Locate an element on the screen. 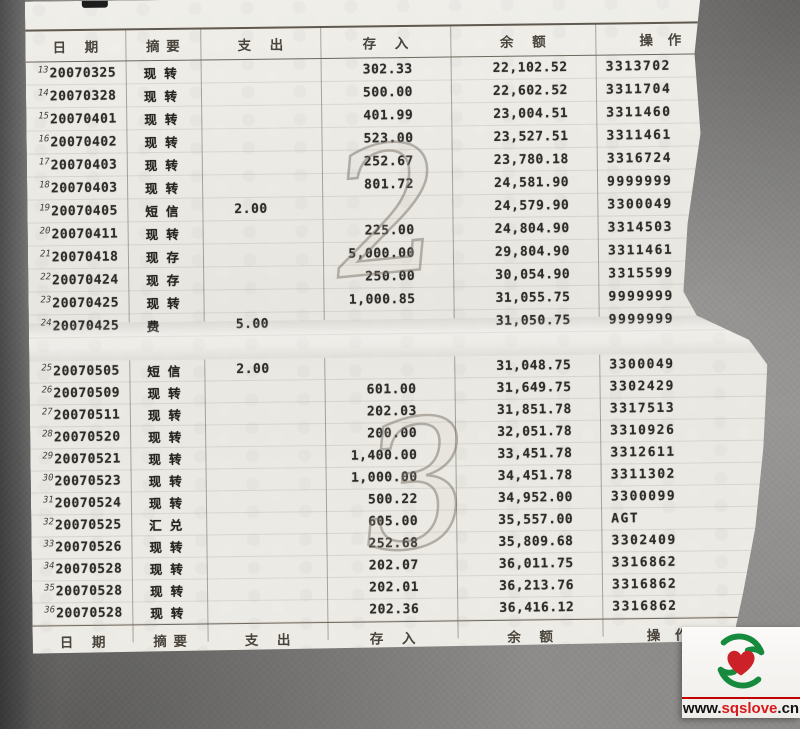  cell-operation: 3311302 is located at coordinates (643, 474).